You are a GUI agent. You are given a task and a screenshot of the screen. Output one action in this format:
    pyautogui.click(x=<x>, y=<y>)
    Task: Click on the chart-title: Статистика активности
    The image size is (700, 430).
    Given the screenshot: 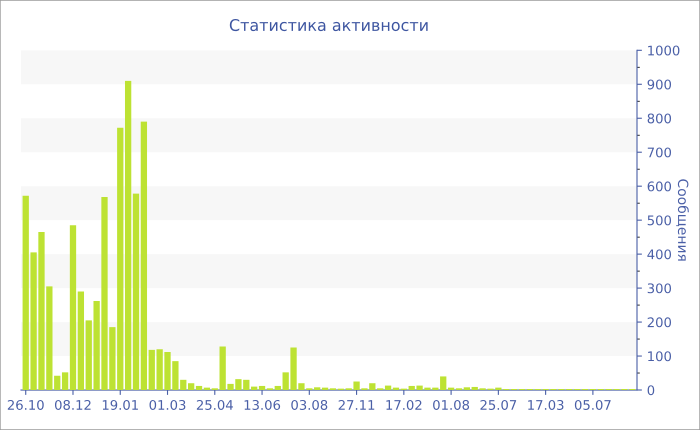 What is the action you would take?
    pyautogui.click(x=329, y=25)
    